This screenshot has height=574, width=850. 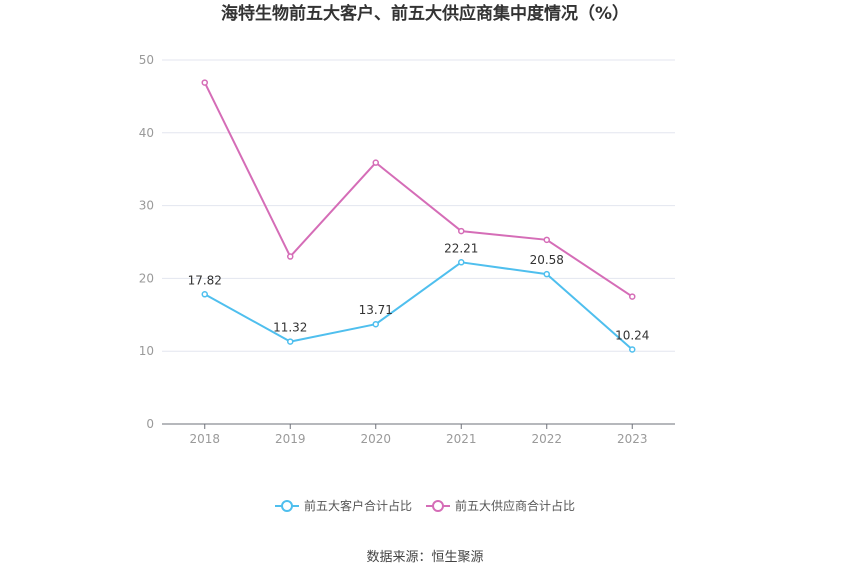 What do you see at coordinates (375, 324) in the screenshot?
I see `data-point-s0-2020` at bounding box center [375, 324].